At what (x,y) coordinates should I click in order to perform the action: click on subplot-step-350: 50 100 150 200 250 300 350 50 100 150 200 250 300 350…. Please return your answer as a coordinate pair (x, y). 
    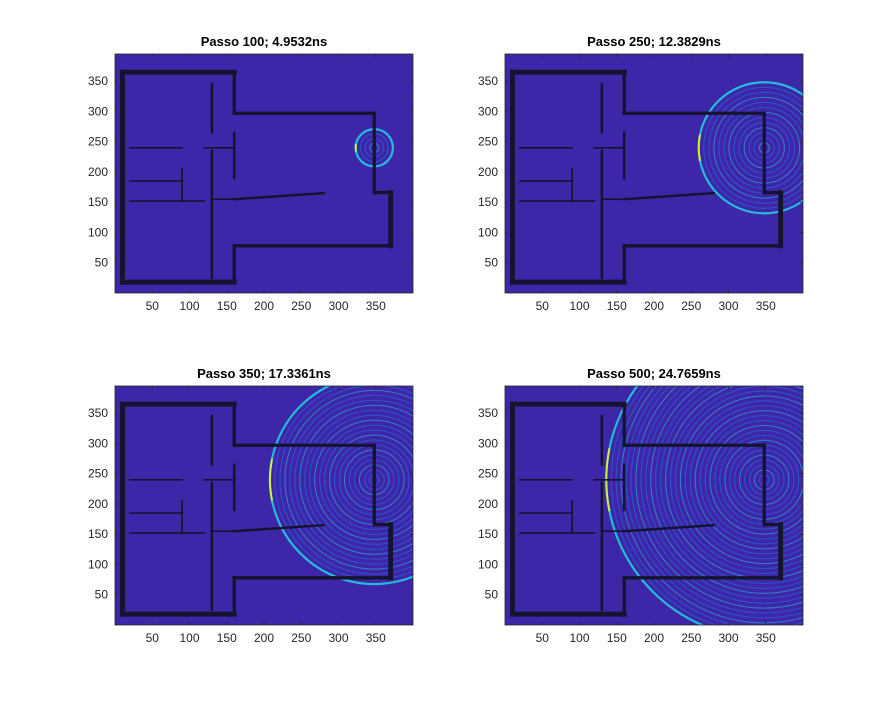
    Looking at the image, I should click on (251, 505).